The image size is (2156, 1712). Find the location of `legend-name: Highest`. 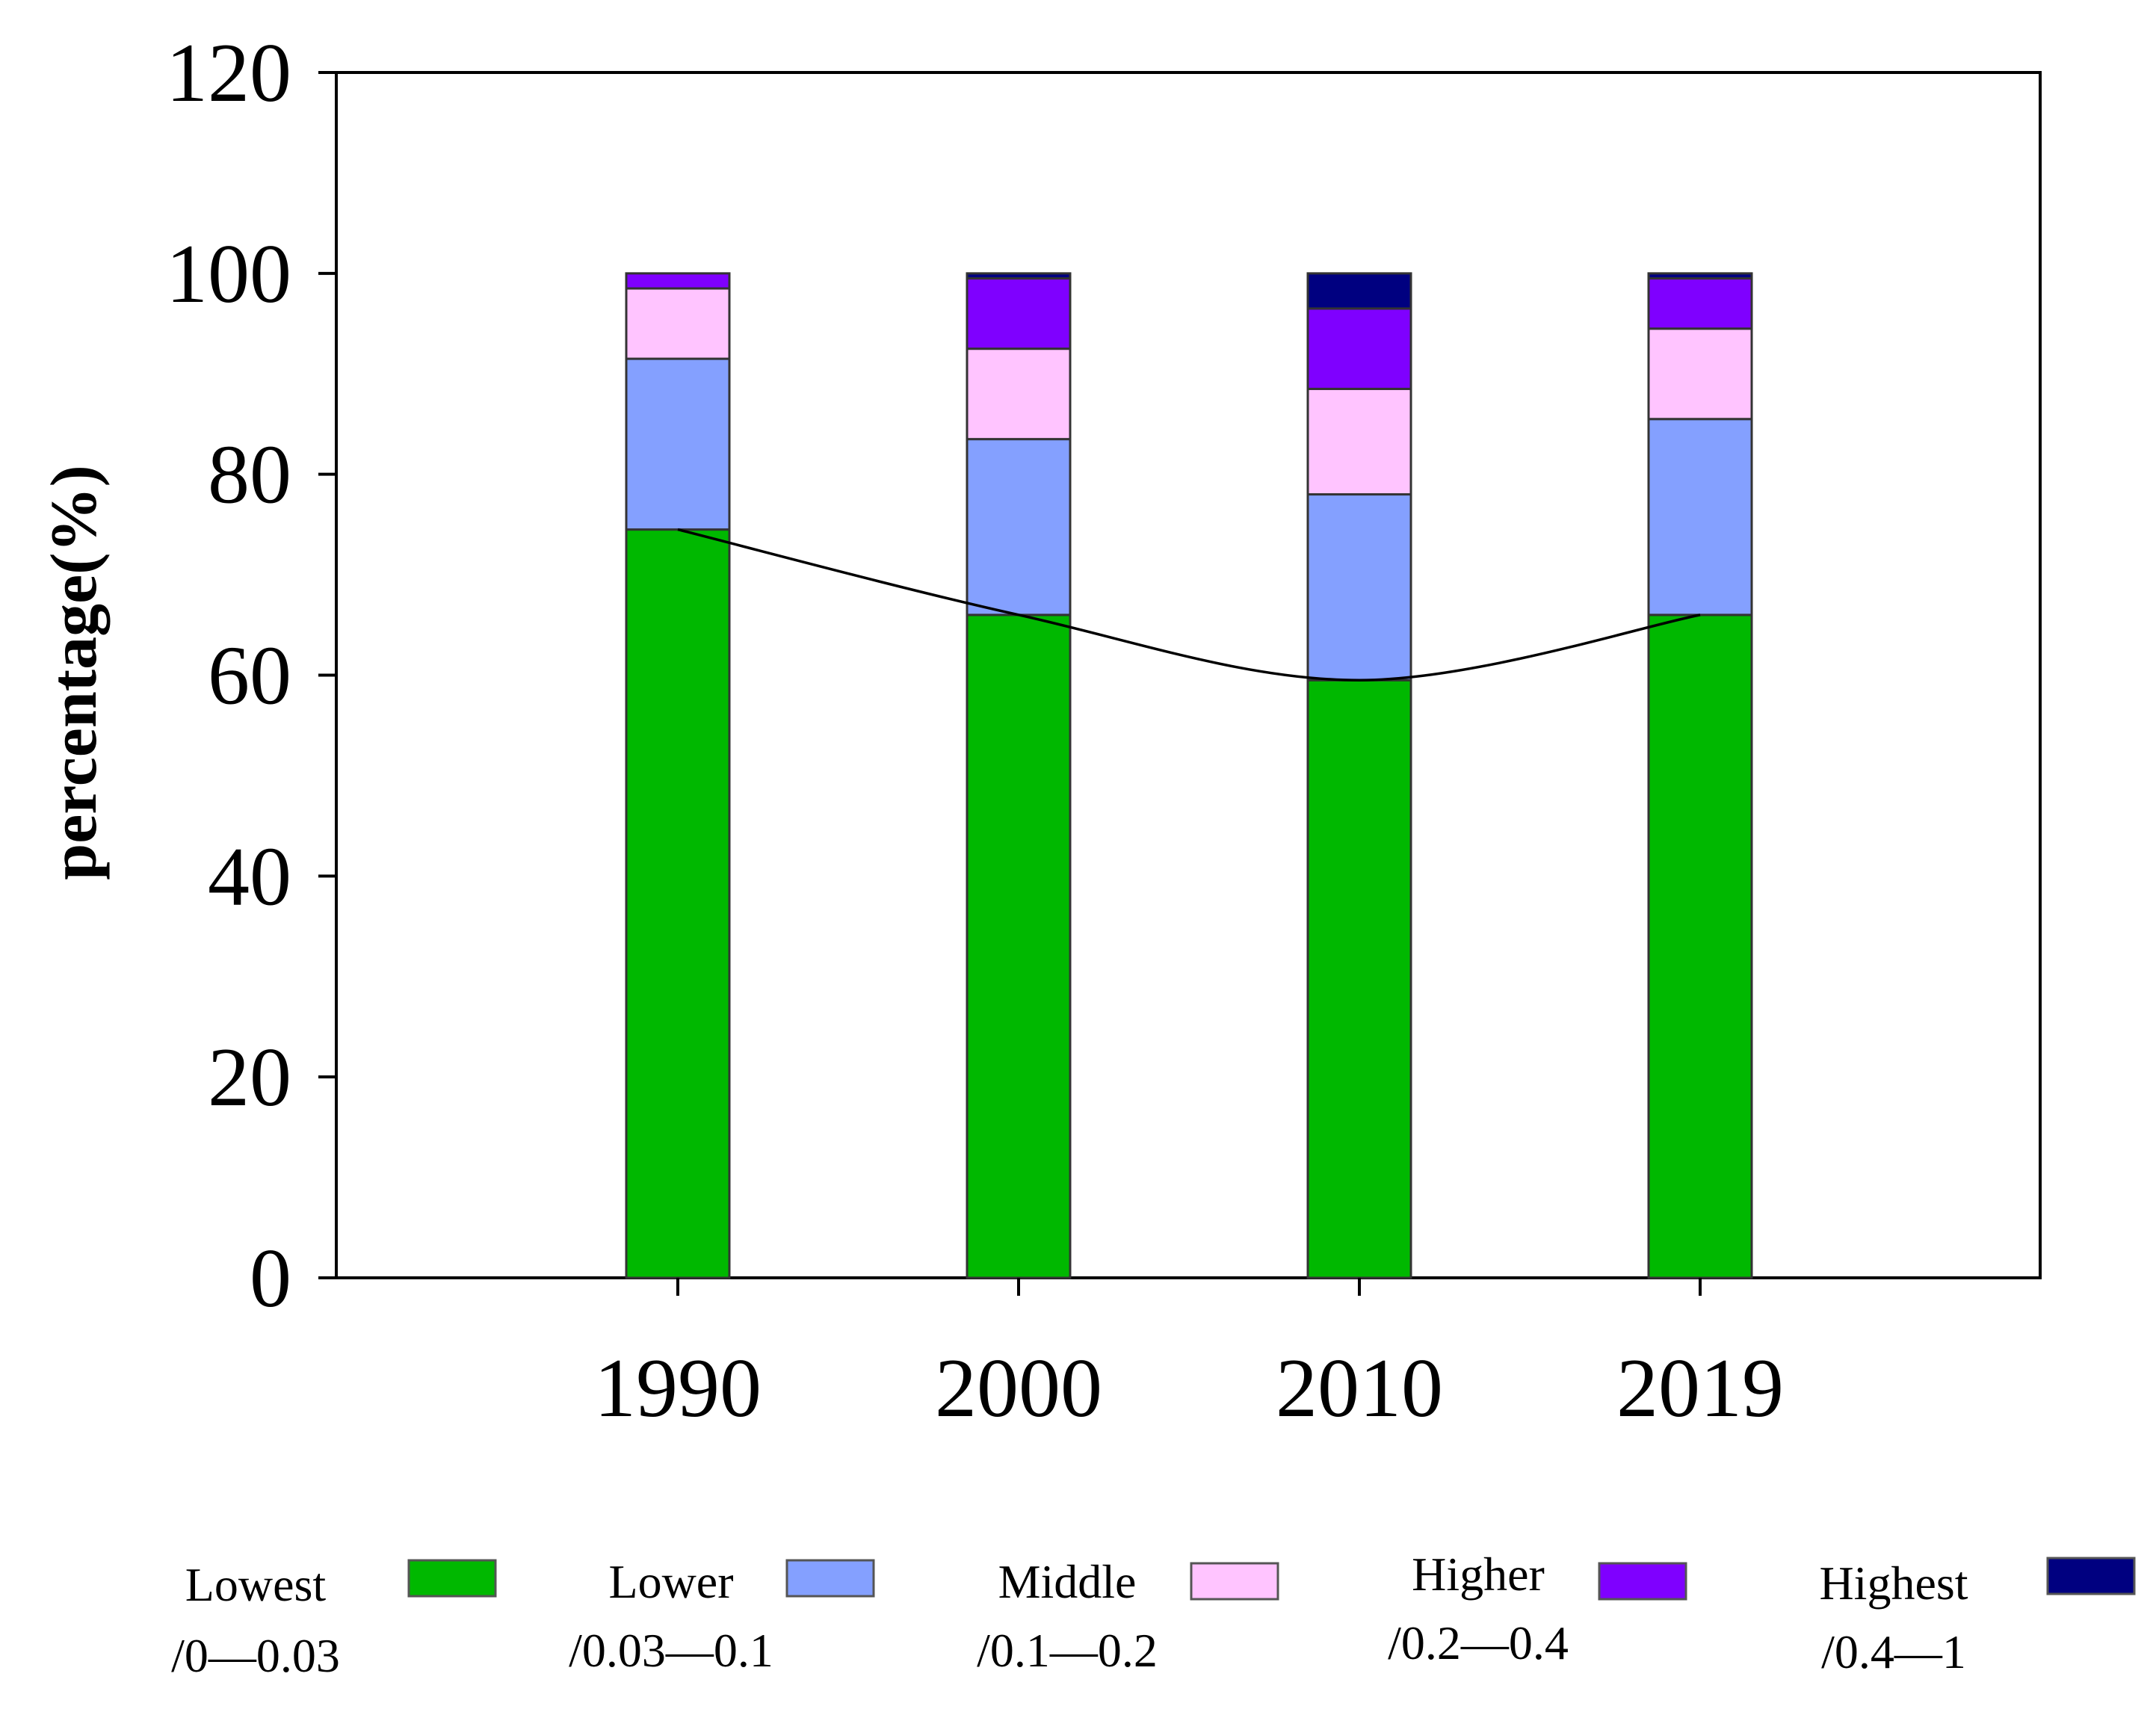

legend-name: Highest is located at coordinates (1893, 1583).